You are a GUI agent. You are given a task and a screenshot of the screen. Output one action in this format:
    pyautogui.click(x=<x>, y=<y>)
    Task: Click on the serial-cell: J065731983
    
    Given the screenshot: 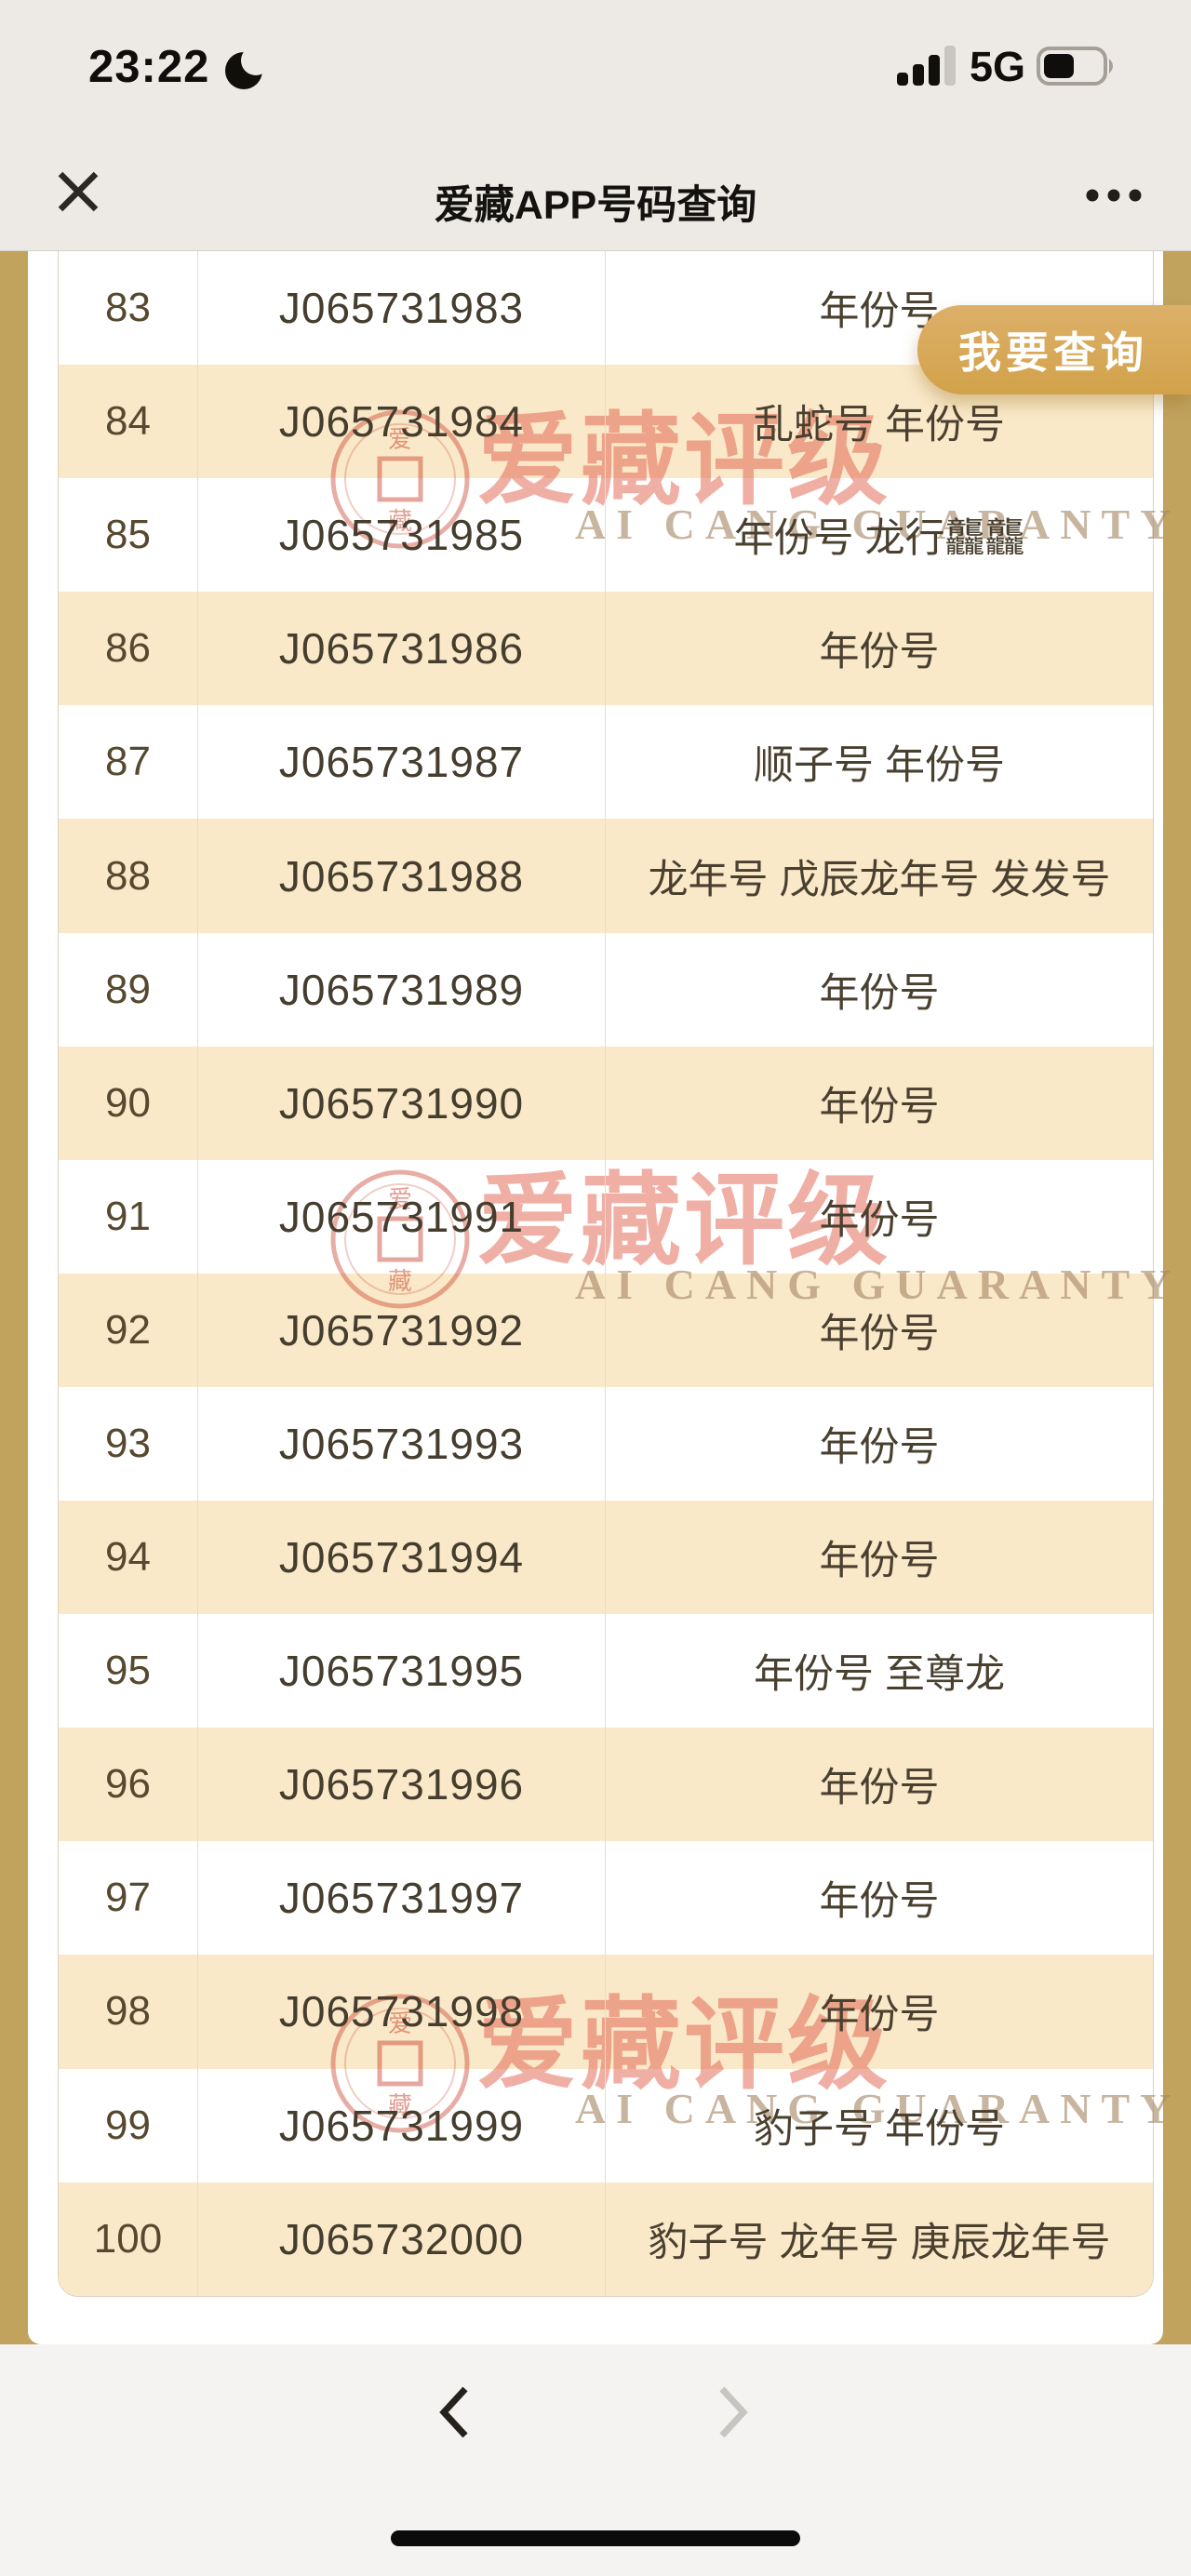 What is the action you would take?
    pyautogui.click(x=402, y=308)
    